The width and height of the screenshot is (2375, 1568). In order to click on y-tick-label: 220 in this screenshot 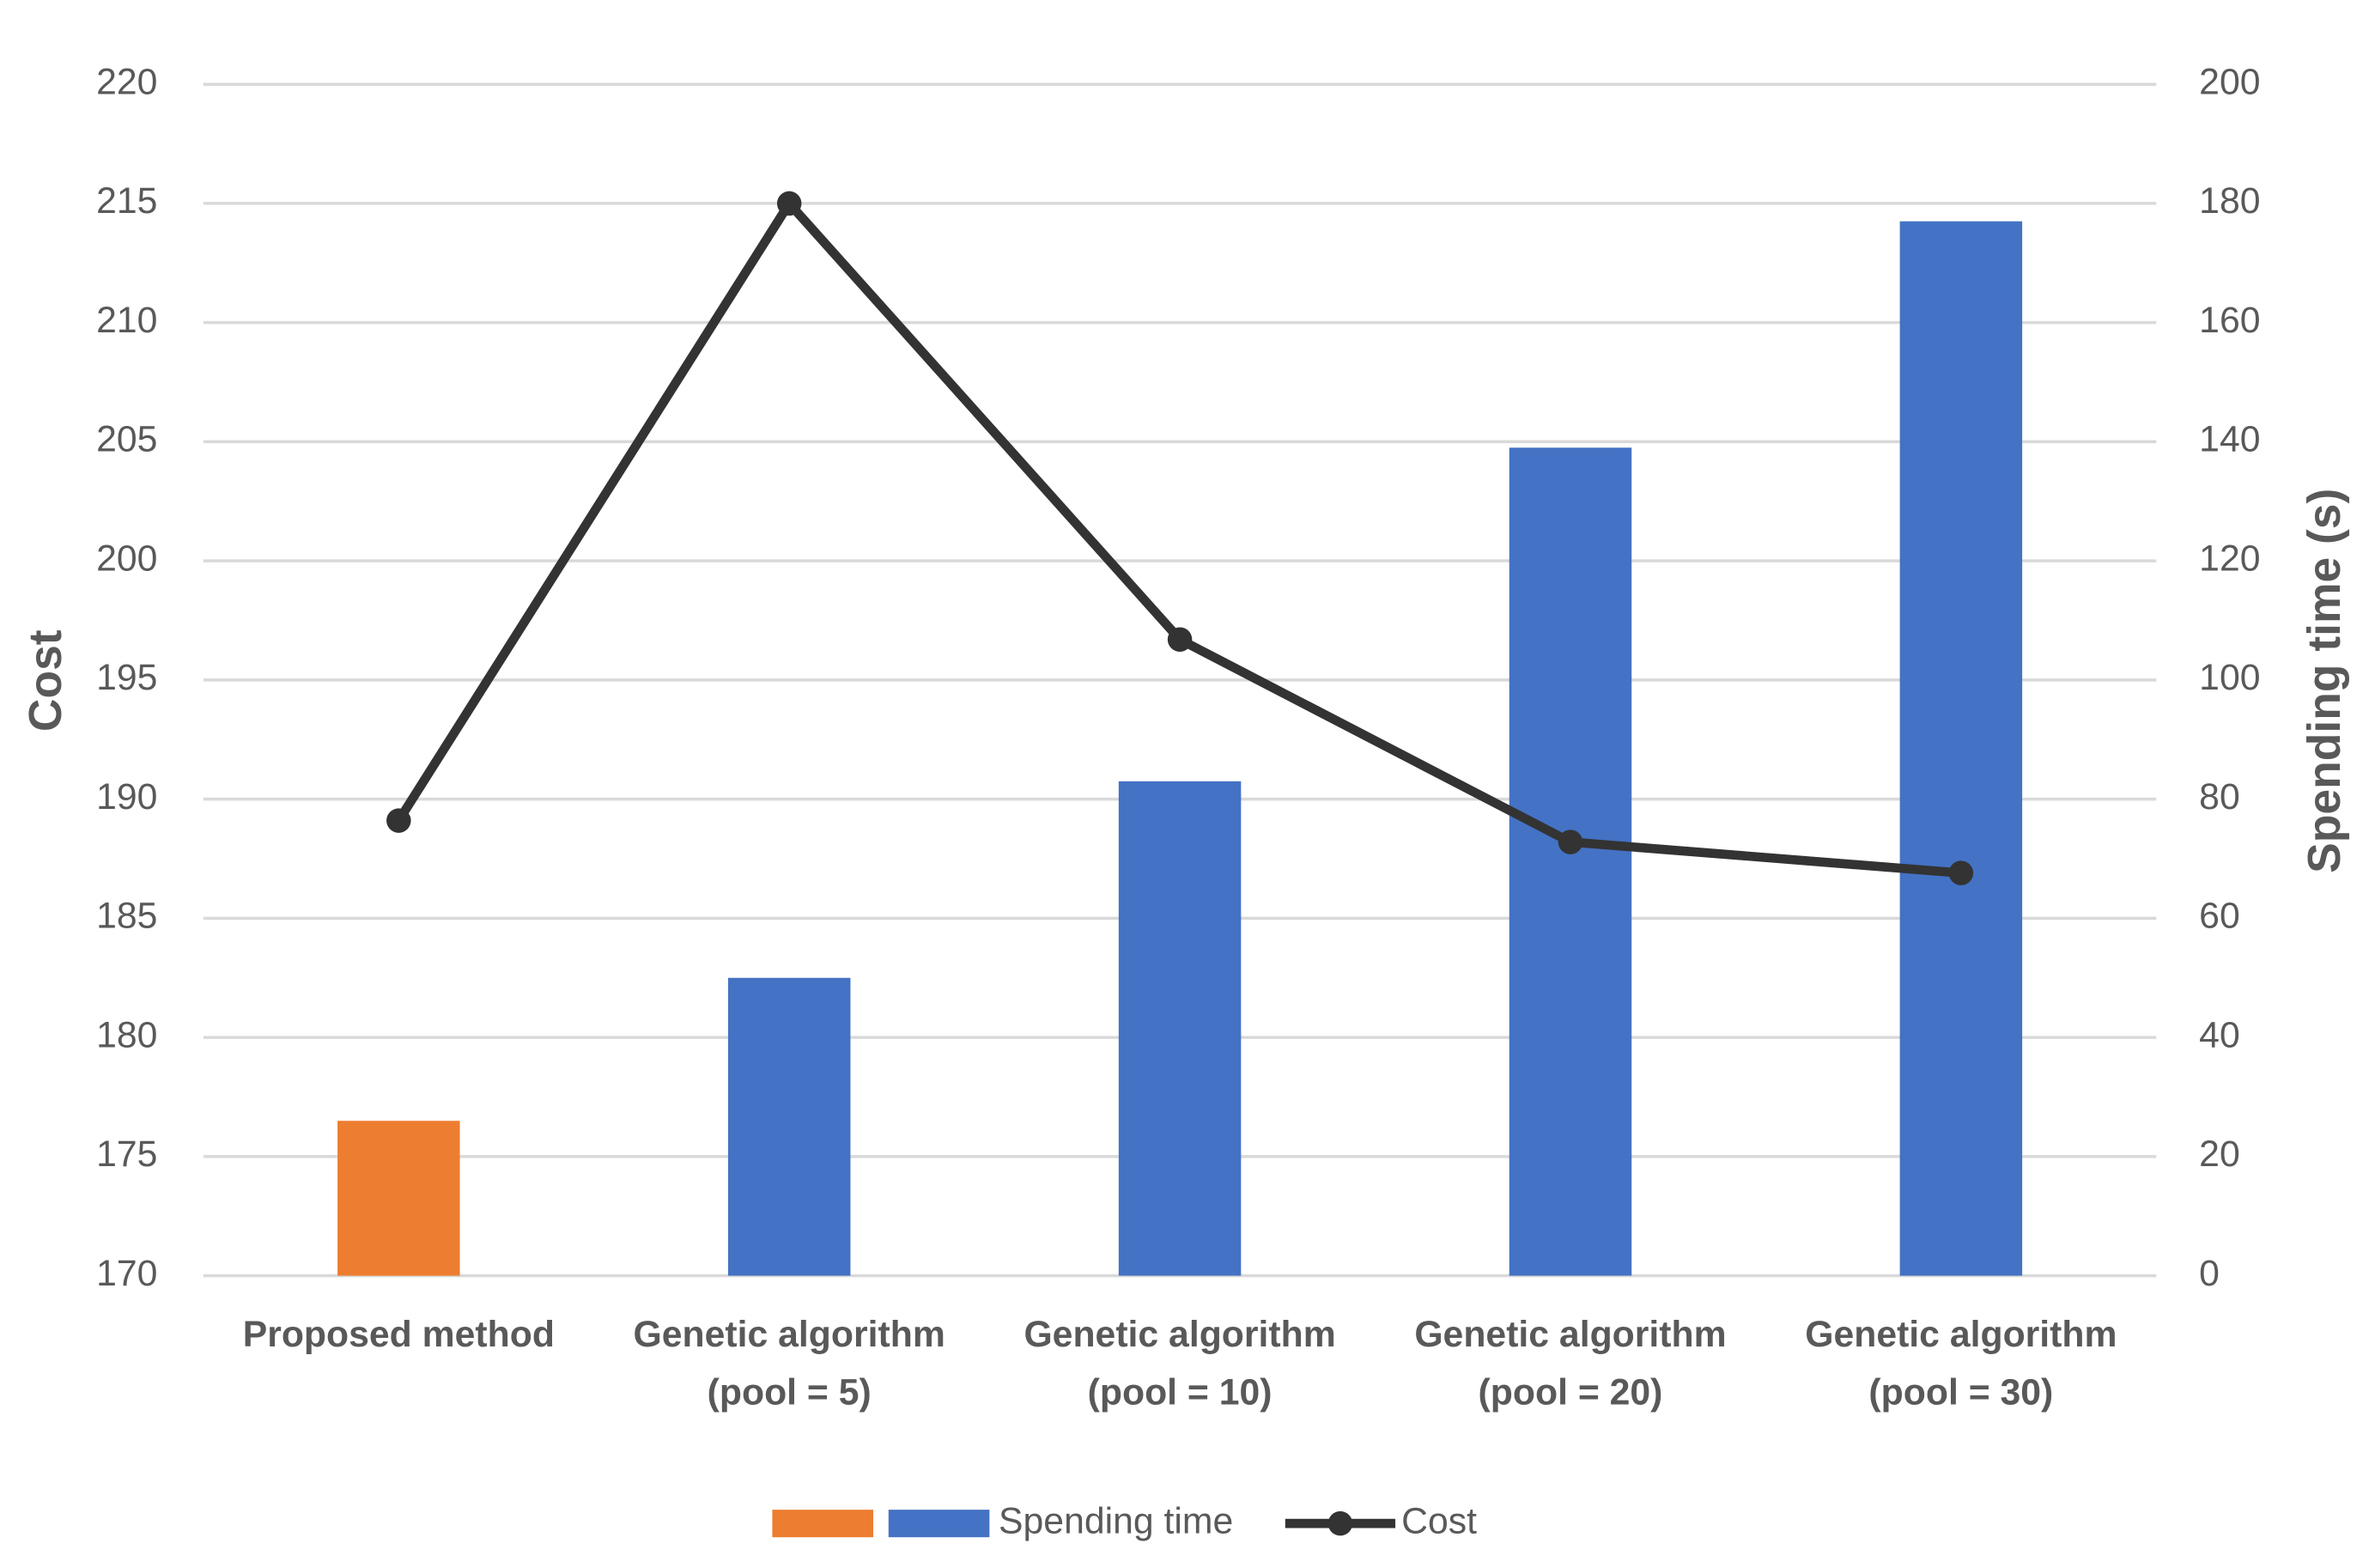, I will do `click(127, 81)`.